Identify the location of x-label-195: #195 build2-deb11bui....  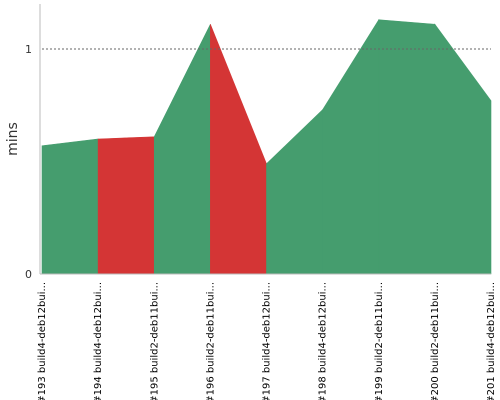
(154, 341).